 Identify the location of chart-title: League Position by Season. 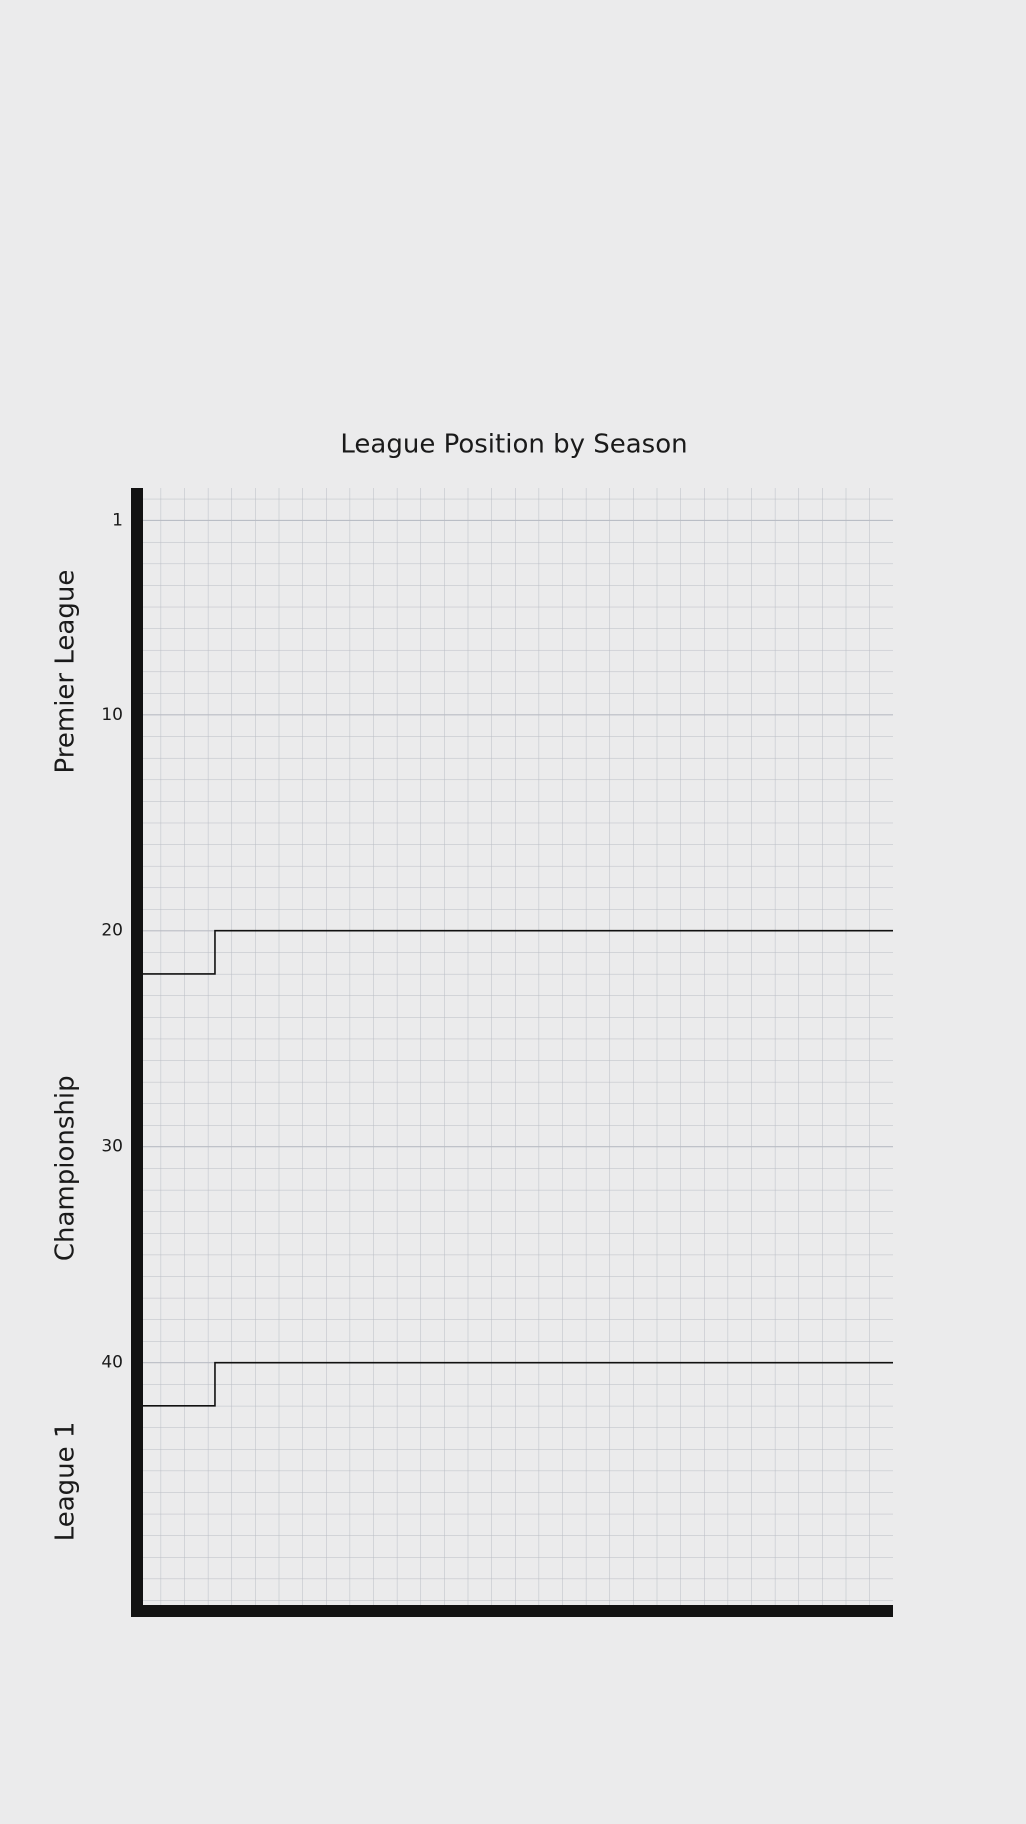
(513, 445).